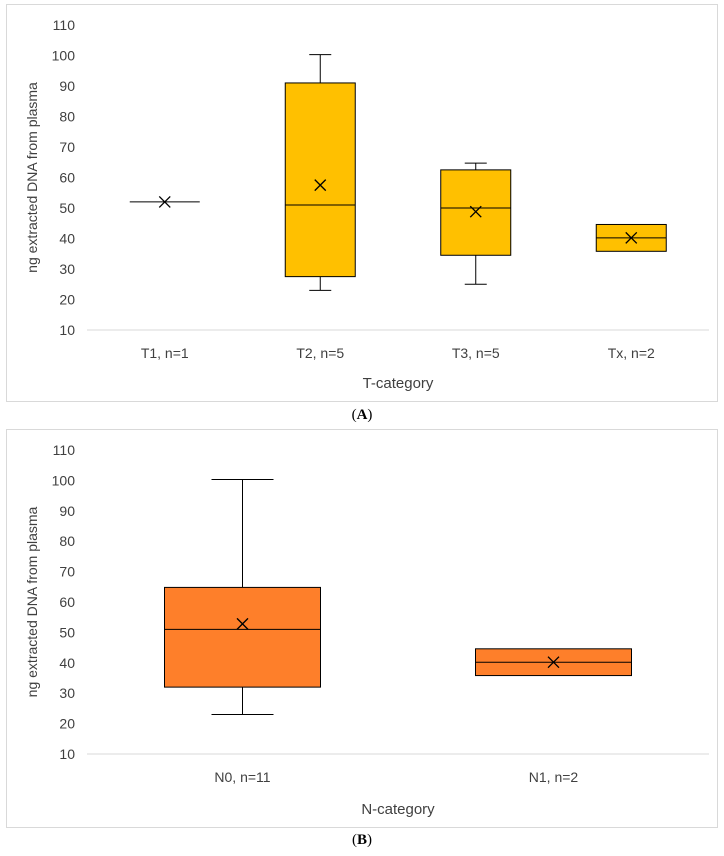 Image resolution: width=724 pixels, height=856 pixels. Describe the element at coordinates (67, 541) in the screenshot. I see `chart-b-y-tick-label: 80` at that location.